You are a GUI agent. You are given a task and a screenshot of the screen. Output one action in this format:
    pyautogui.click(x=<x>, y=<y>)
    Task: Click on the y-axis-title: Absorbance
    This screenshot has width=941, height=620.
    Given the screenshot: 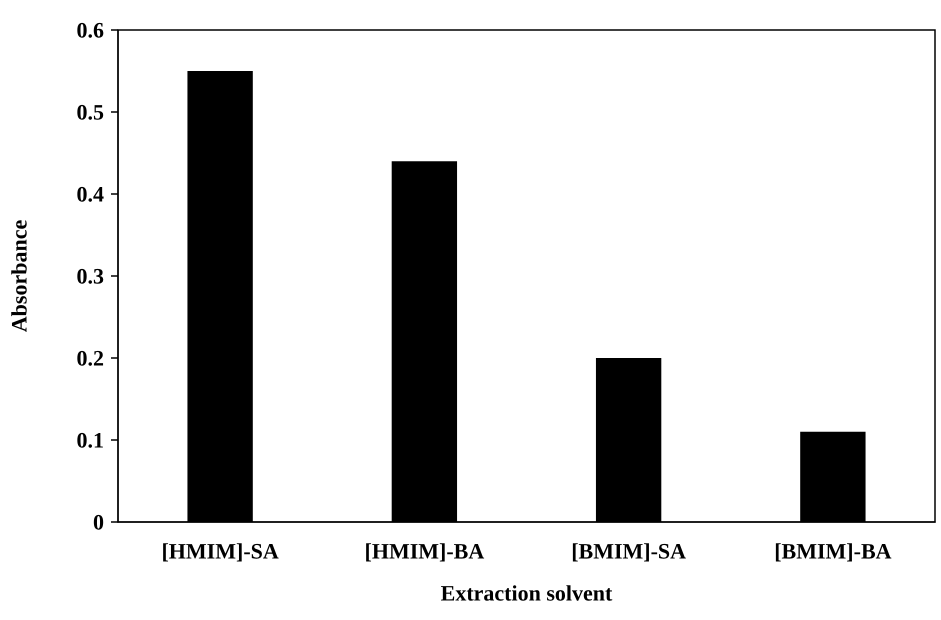 What is the action you would take?
    pyautogui.click(x=19, y=276)
    